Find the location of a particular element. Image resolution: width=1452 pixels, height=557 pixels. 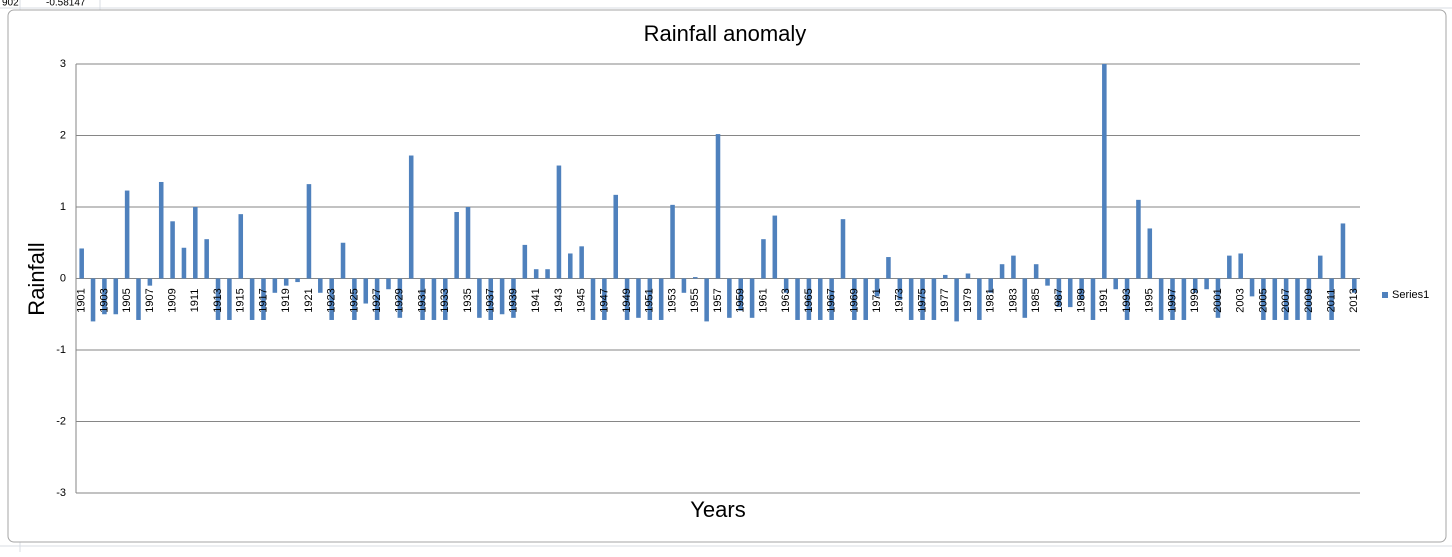

x-tick-label: 1977 is located at coordinates (945, 300).